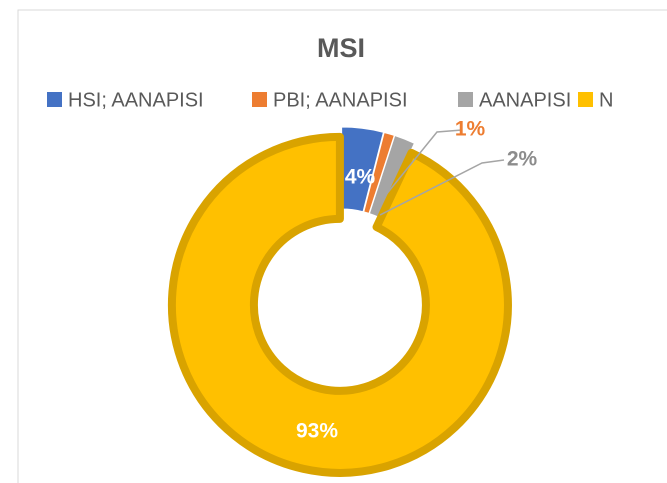 The height and width of the screenshot is (483, 667). Describe the element at coordinates (606, 100) in the screenshot. I see `legend-label: N` at that location.